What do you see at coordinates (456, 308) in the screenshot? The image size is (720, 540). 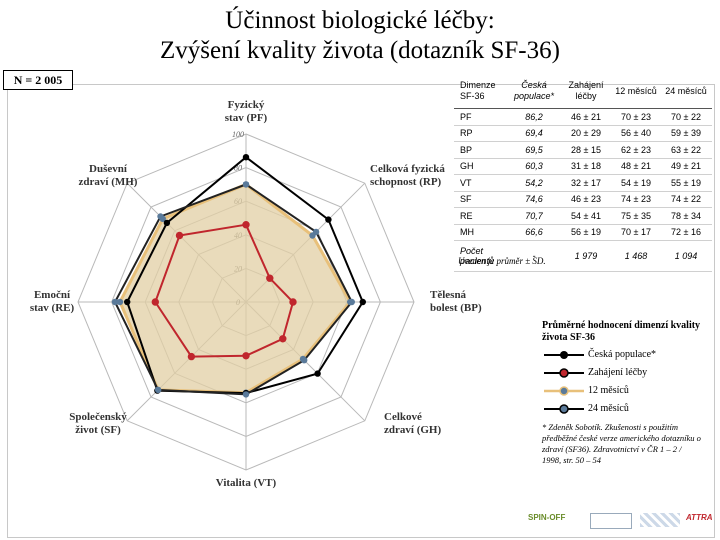 I see `axis-label: bolest (BP)` at bounding box center [456, 308].